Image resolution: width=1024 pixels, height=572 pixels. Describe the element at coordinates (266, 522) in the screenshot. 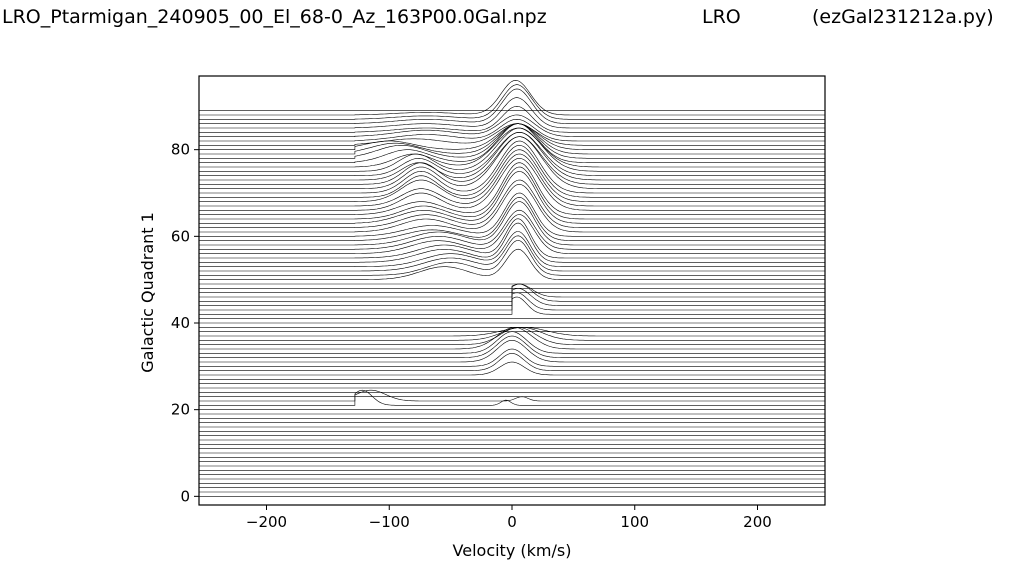

I see `x-tick-label: −200` at that location.